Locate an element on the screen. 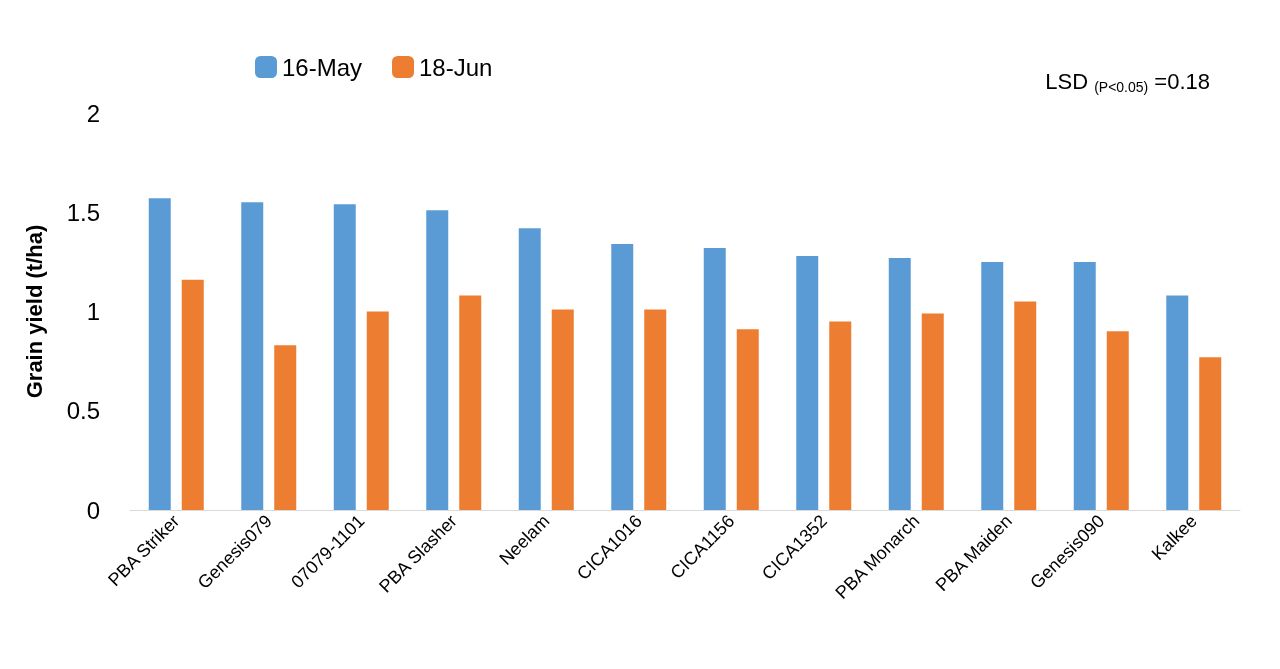  y-tick-label: 1.5 is located at coordinates (83, 212).